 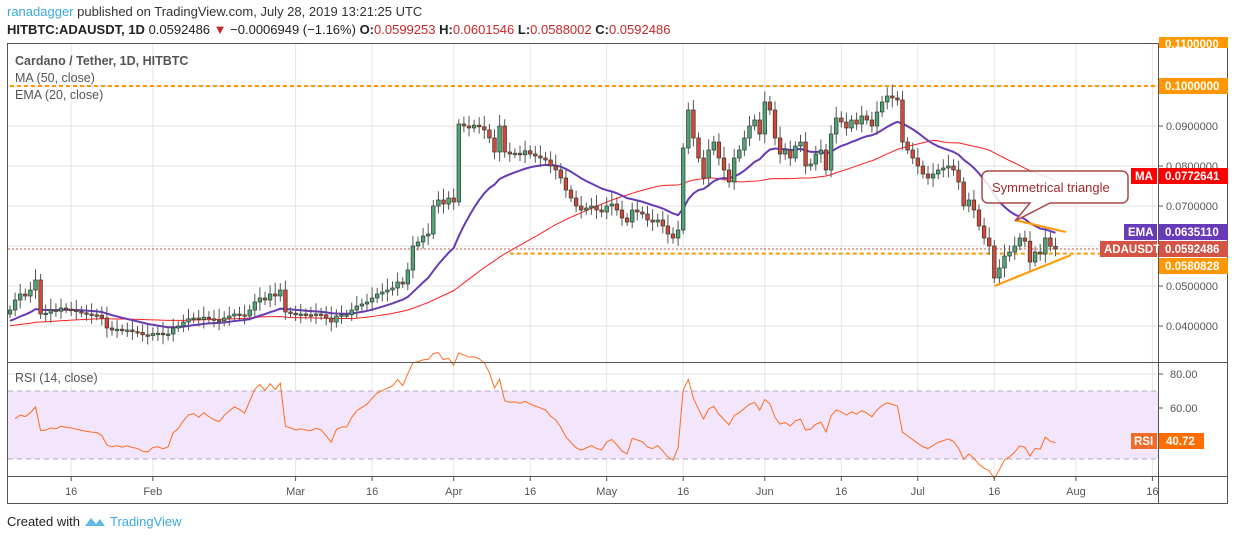 I want to click on high-value: 0.0601546, so click(x=483, y=29).